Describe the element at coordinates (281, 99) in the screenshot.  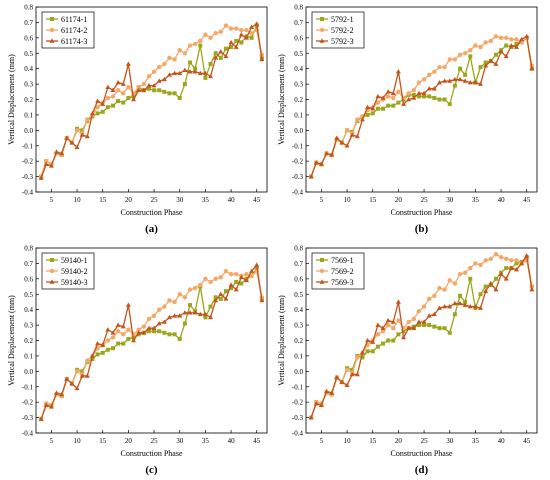
I see `y-axis-title: Vertical Displacement (mm)` at that location.